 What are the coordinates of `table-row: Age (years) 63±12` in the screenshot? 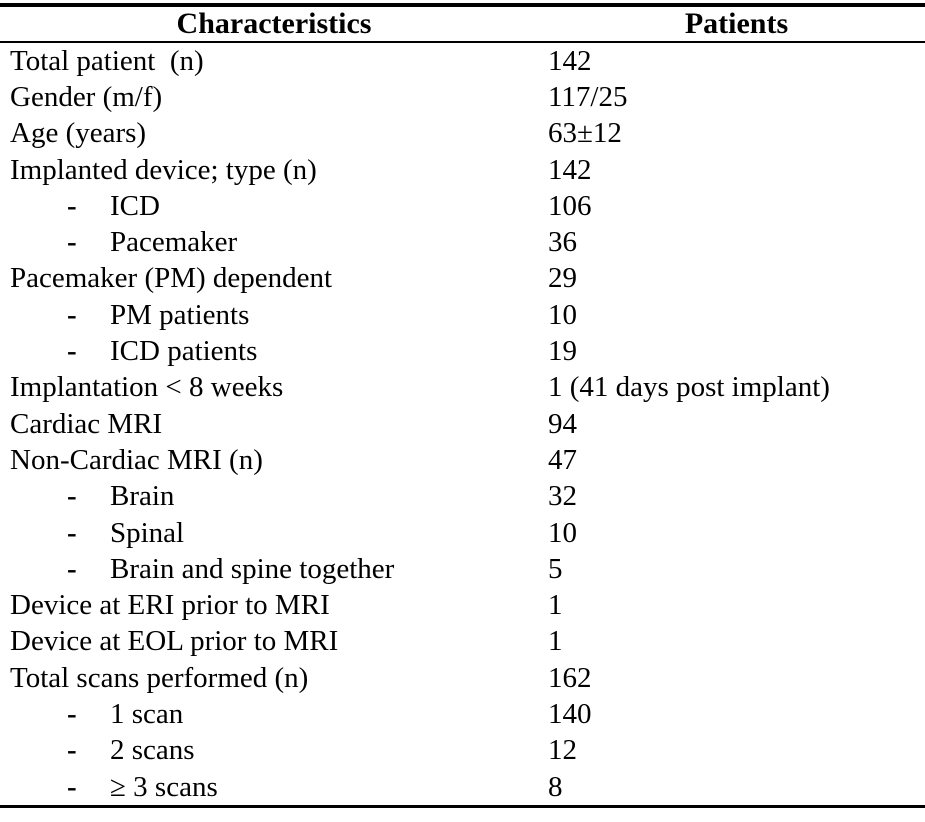 It's located at (462, 134).